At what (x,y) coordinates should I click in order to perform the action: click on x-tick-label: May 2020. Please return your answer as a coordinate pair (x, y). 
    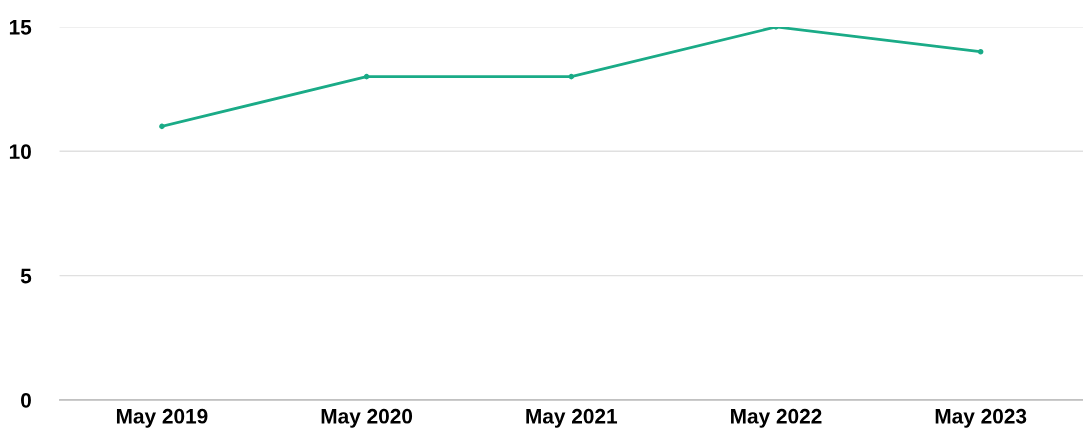
    Looking at the image, I should click on (367, 418).